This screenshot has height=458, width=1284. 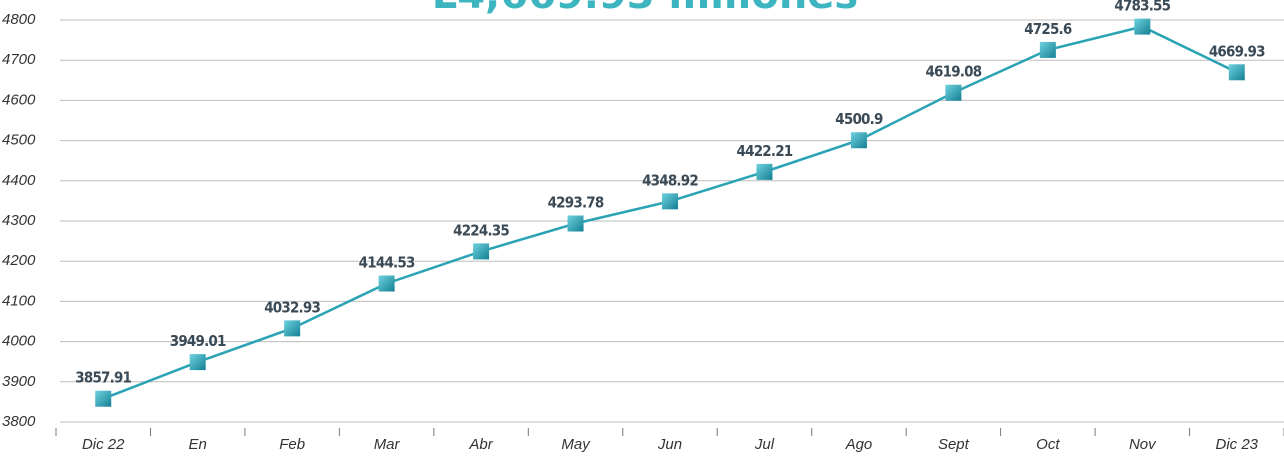 I want to click on y-tick-label: 4700, so click(x=19, y=59).